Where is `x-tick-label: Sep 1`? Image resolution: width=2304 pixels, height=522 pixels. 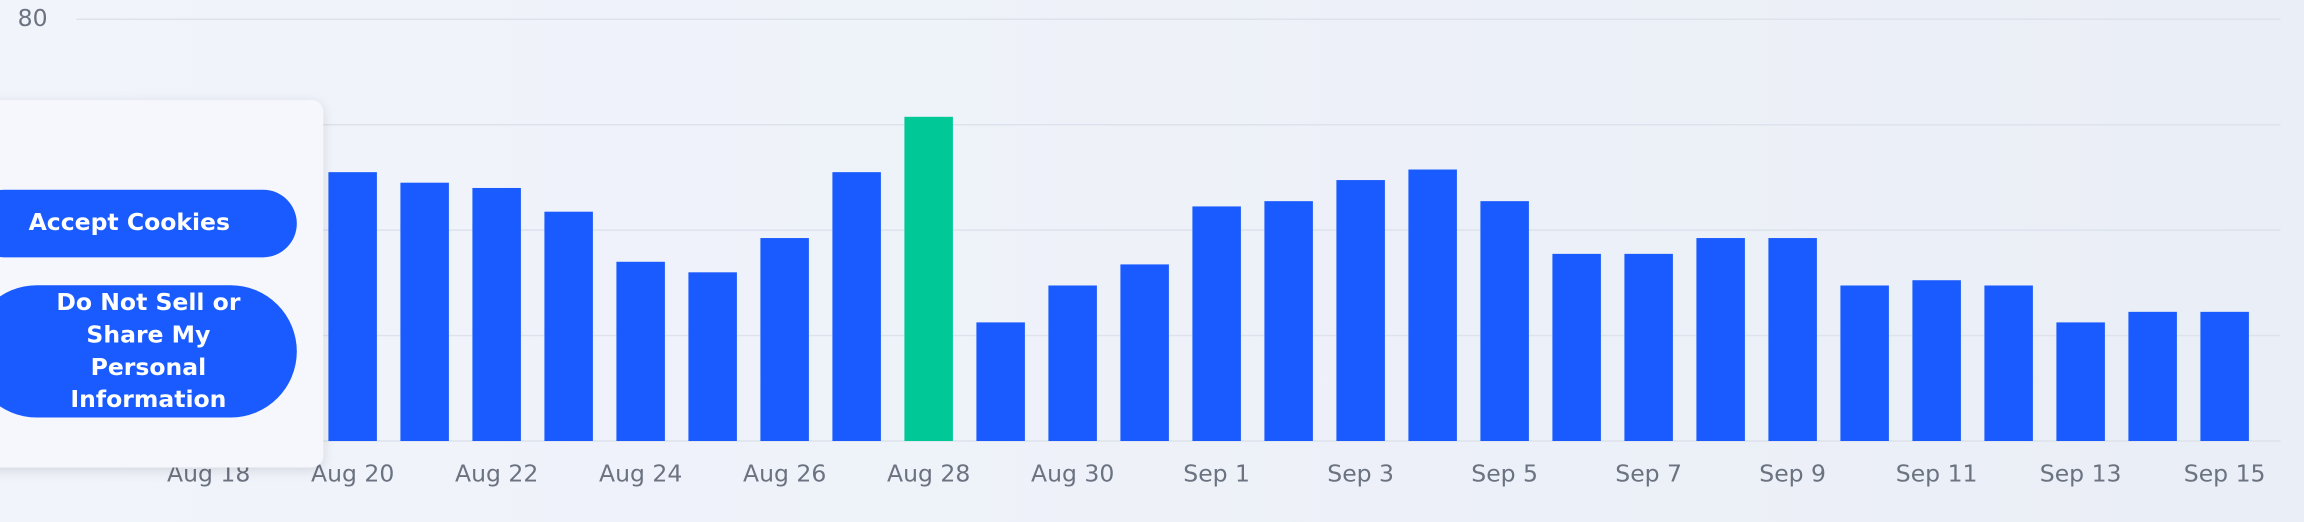
x-tick-label: Sep 1 is located at coordinates (1216, 473).